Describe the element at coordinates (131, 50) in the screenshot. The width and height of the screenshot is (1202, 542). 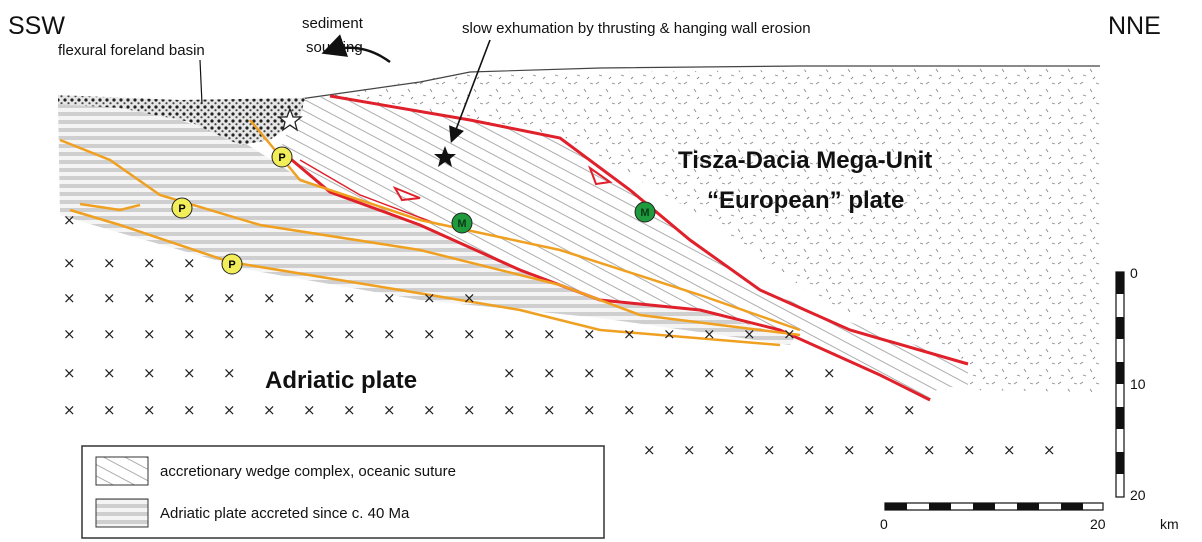
I see `basin-label: flexural foreland basin` at that location.